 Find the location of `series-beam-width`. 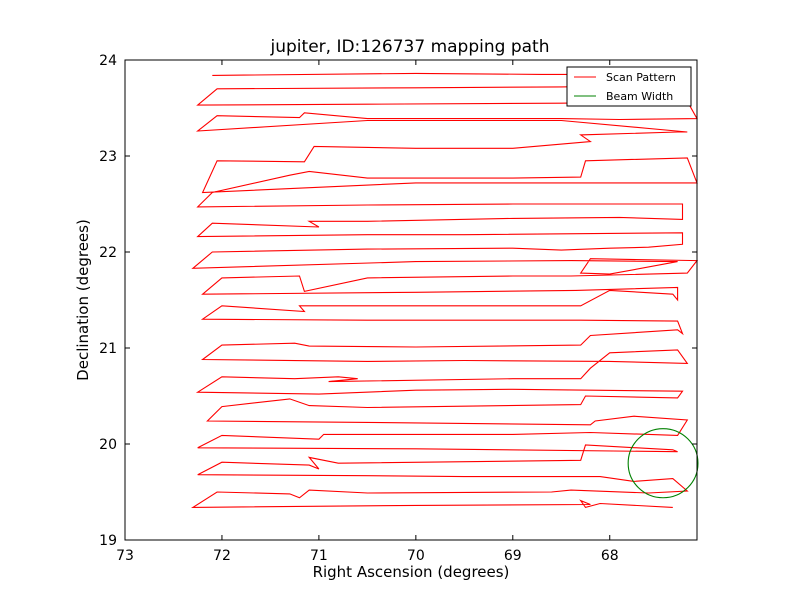

series-beam-width is located at coordinates (663, 463).